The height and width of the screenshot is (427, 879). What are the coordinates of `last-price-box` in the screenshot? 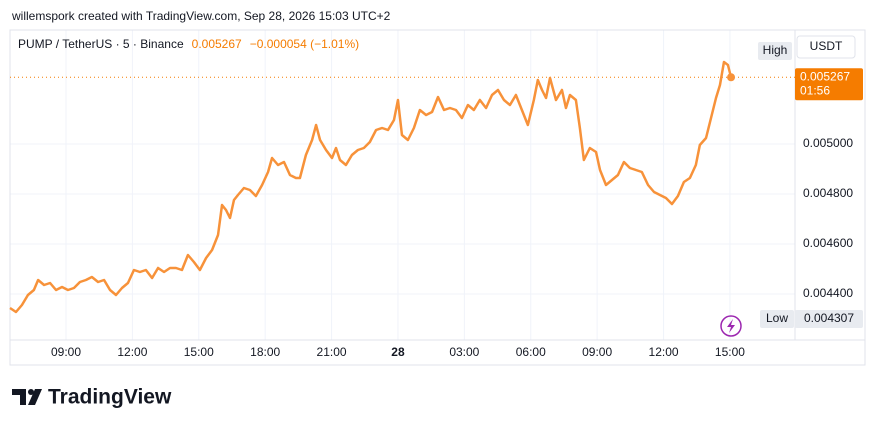 It's located at (829, 84).